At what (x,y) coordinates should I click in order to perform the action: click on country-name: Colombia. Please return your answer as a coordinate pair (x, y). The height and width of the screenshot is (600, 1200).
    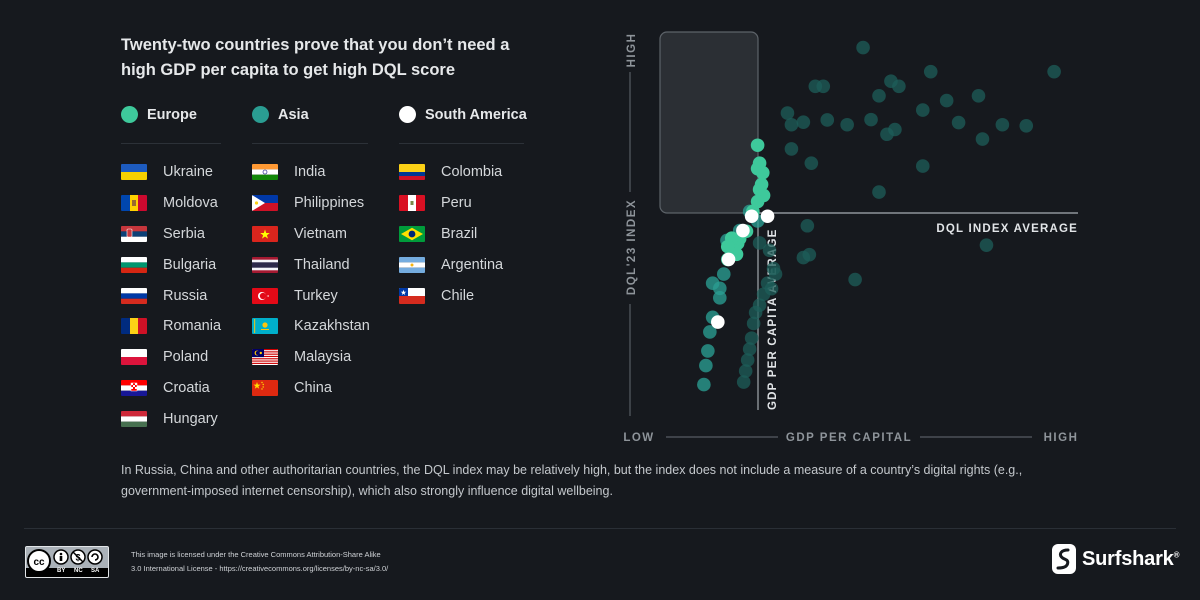
    Looking at the image, I should click on (472, 172).